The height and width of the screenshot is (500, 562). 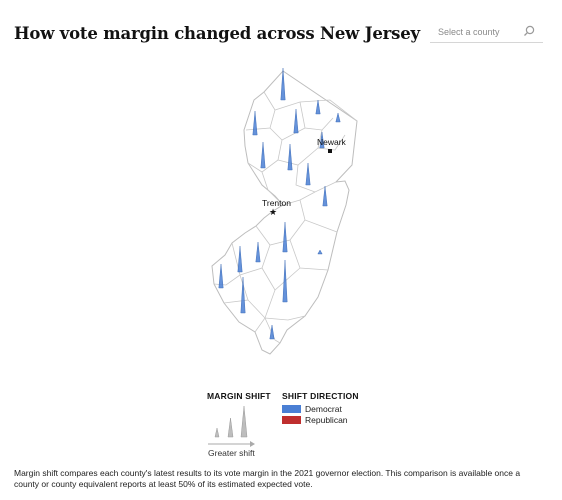 What do you see at coordinates (330, 151) in the screenshot?
I see `newark-marker` at bounding box center [330, 151].